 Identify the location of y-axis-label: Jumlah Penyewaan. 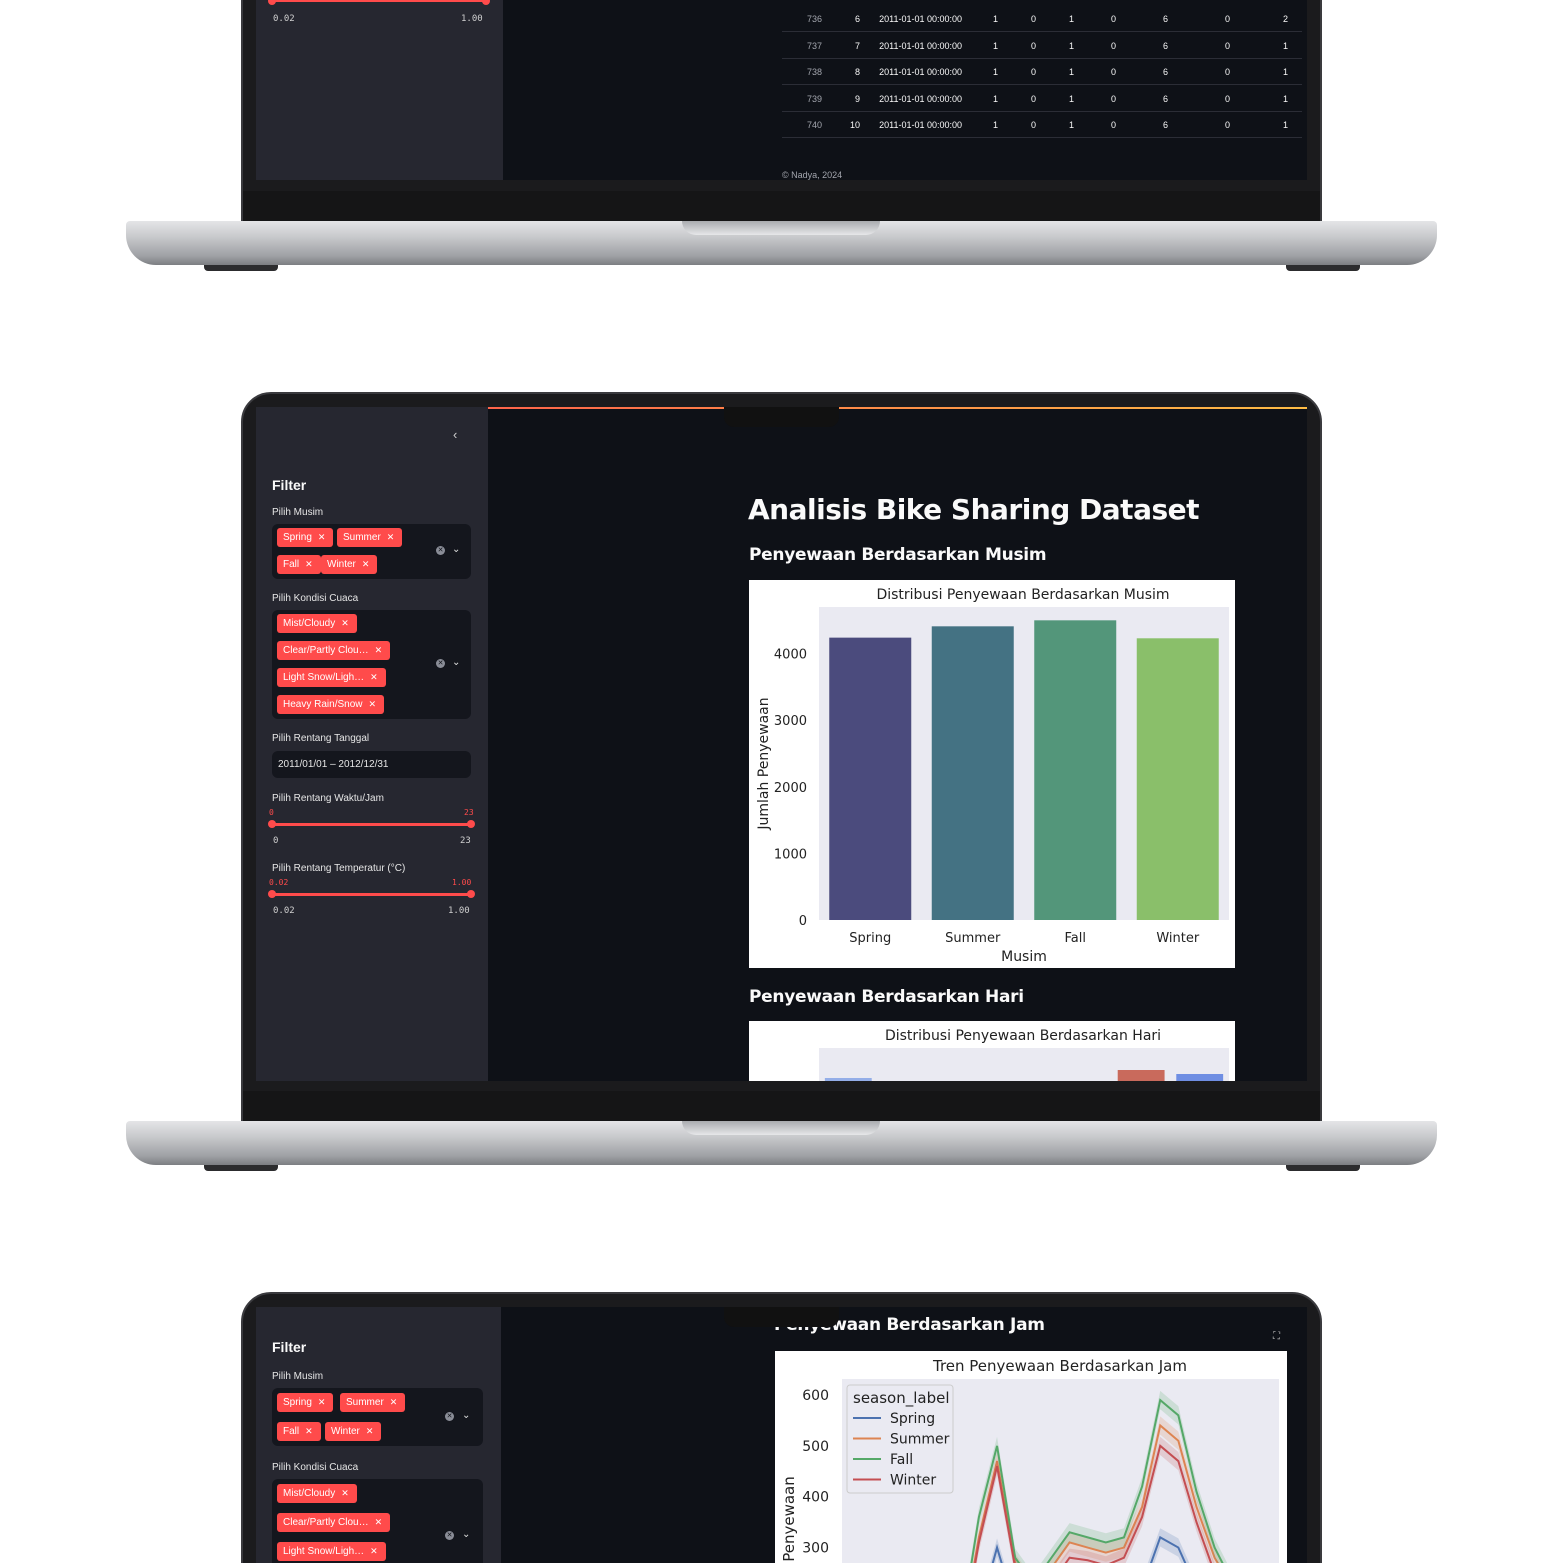
(764, 763).